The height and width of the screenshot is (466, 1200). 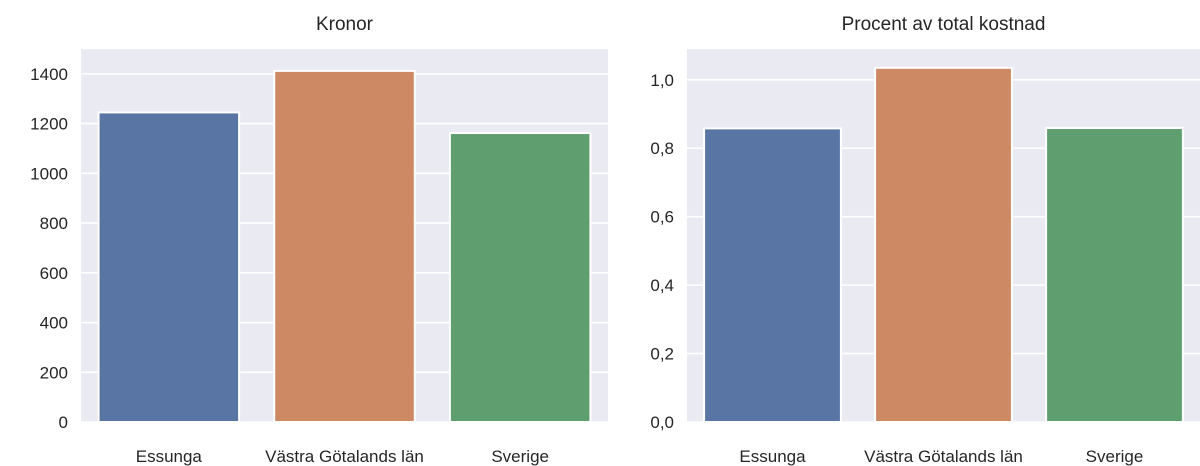 I want to click on y-tick-label: 0,6, so click(x=662, y=217).